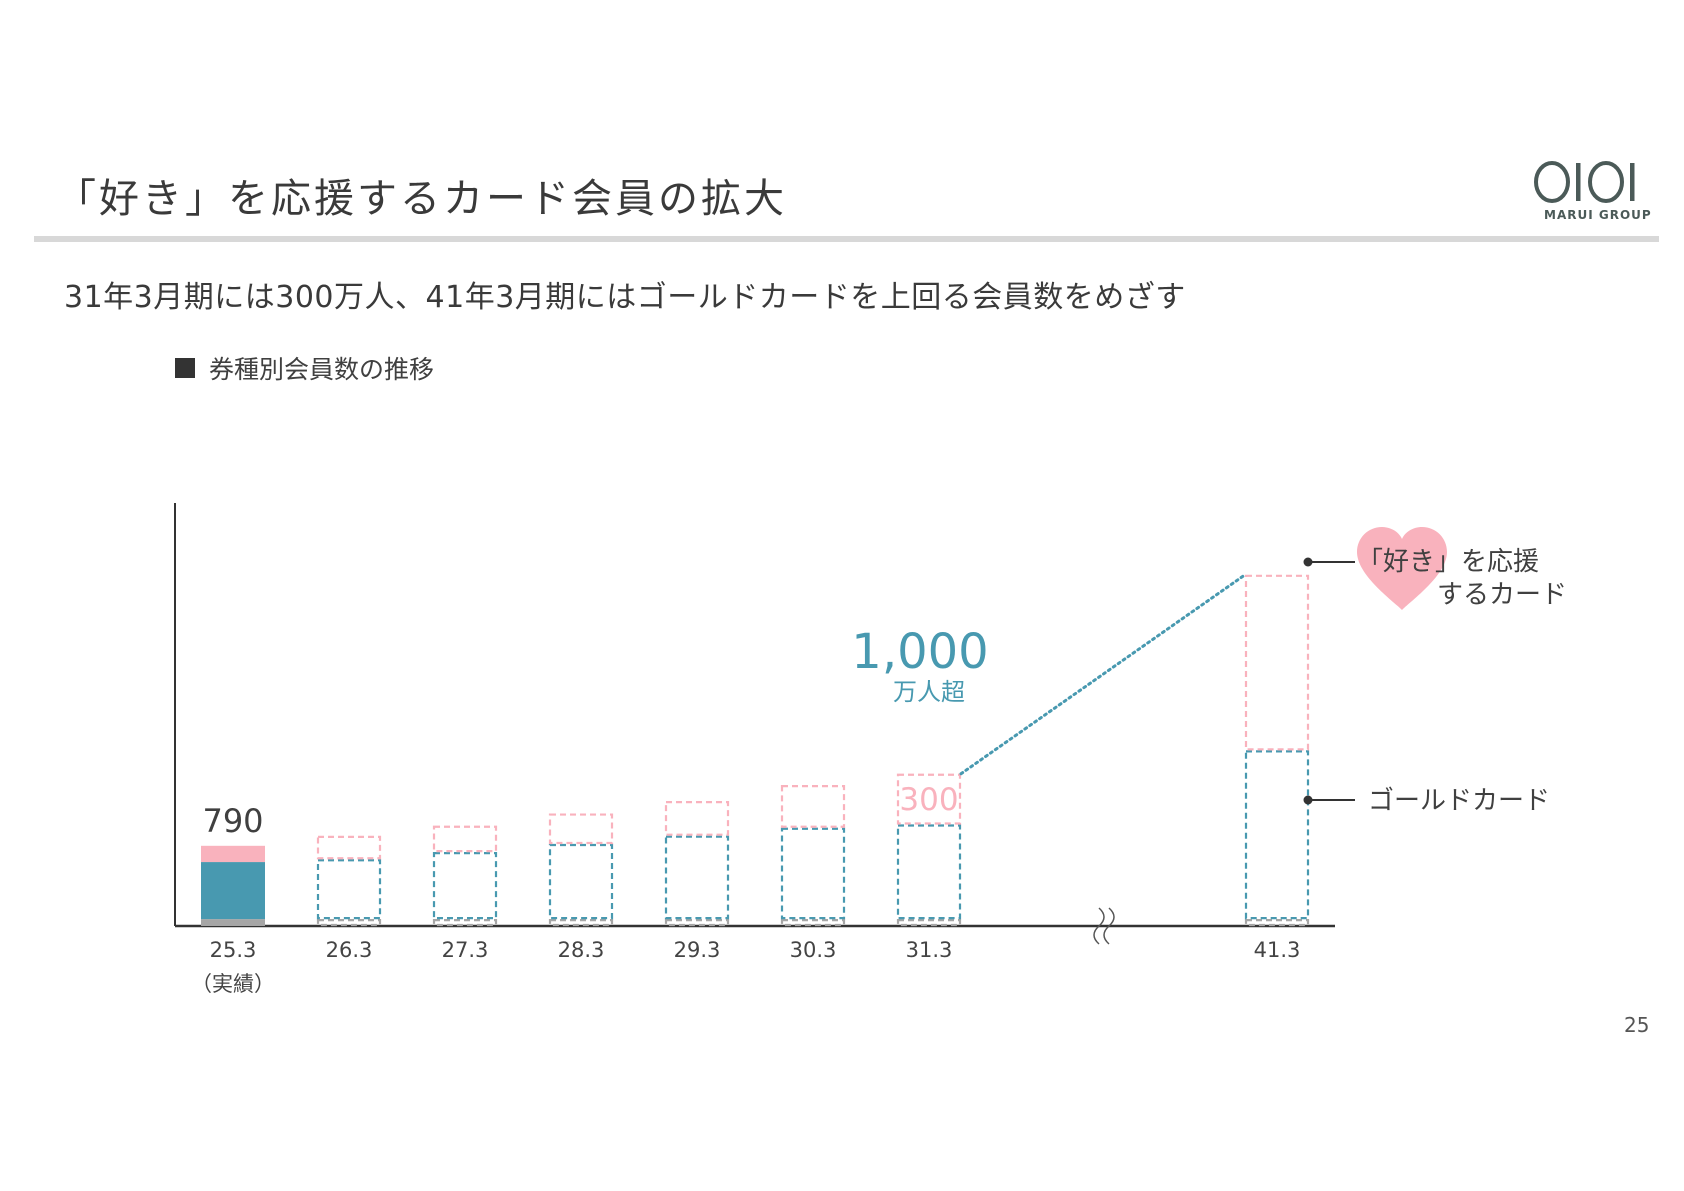  What do you see at coordinates (349, 950) in the screenshot?
I see `x-tick-label: 26.3` at bounding box center [349, 950].